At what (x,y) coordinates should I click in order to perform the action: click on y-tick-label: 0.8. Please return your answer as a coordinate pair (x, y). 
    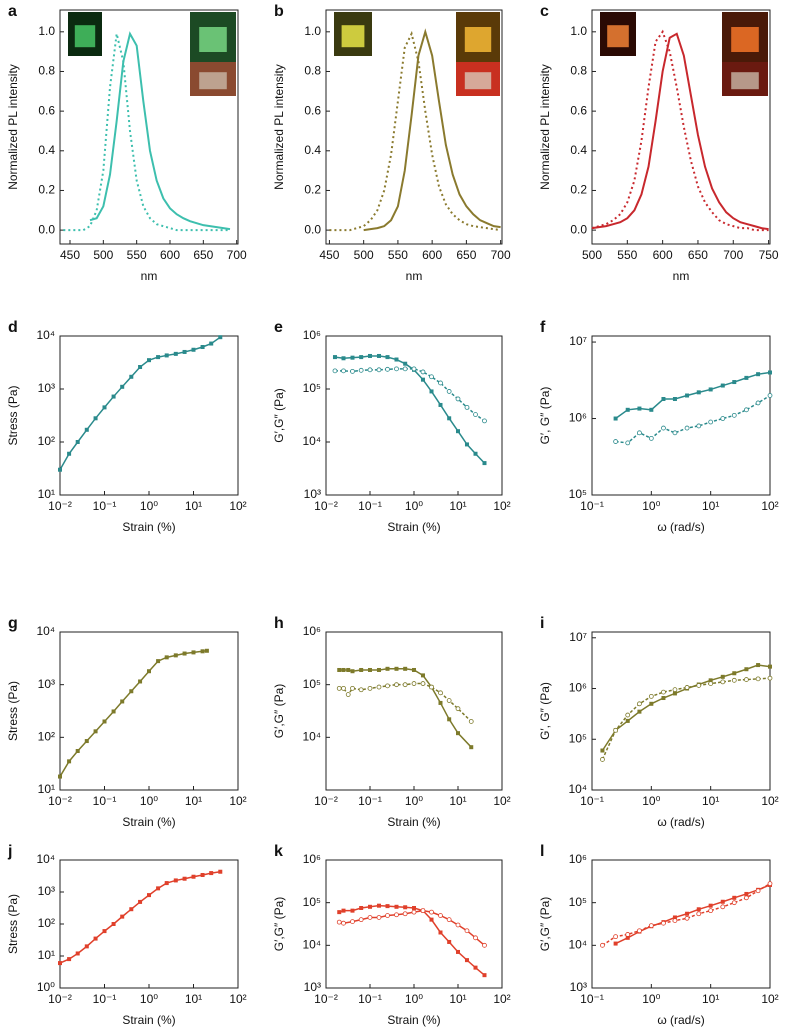
    Looking at the image, I should click on (312, 71).